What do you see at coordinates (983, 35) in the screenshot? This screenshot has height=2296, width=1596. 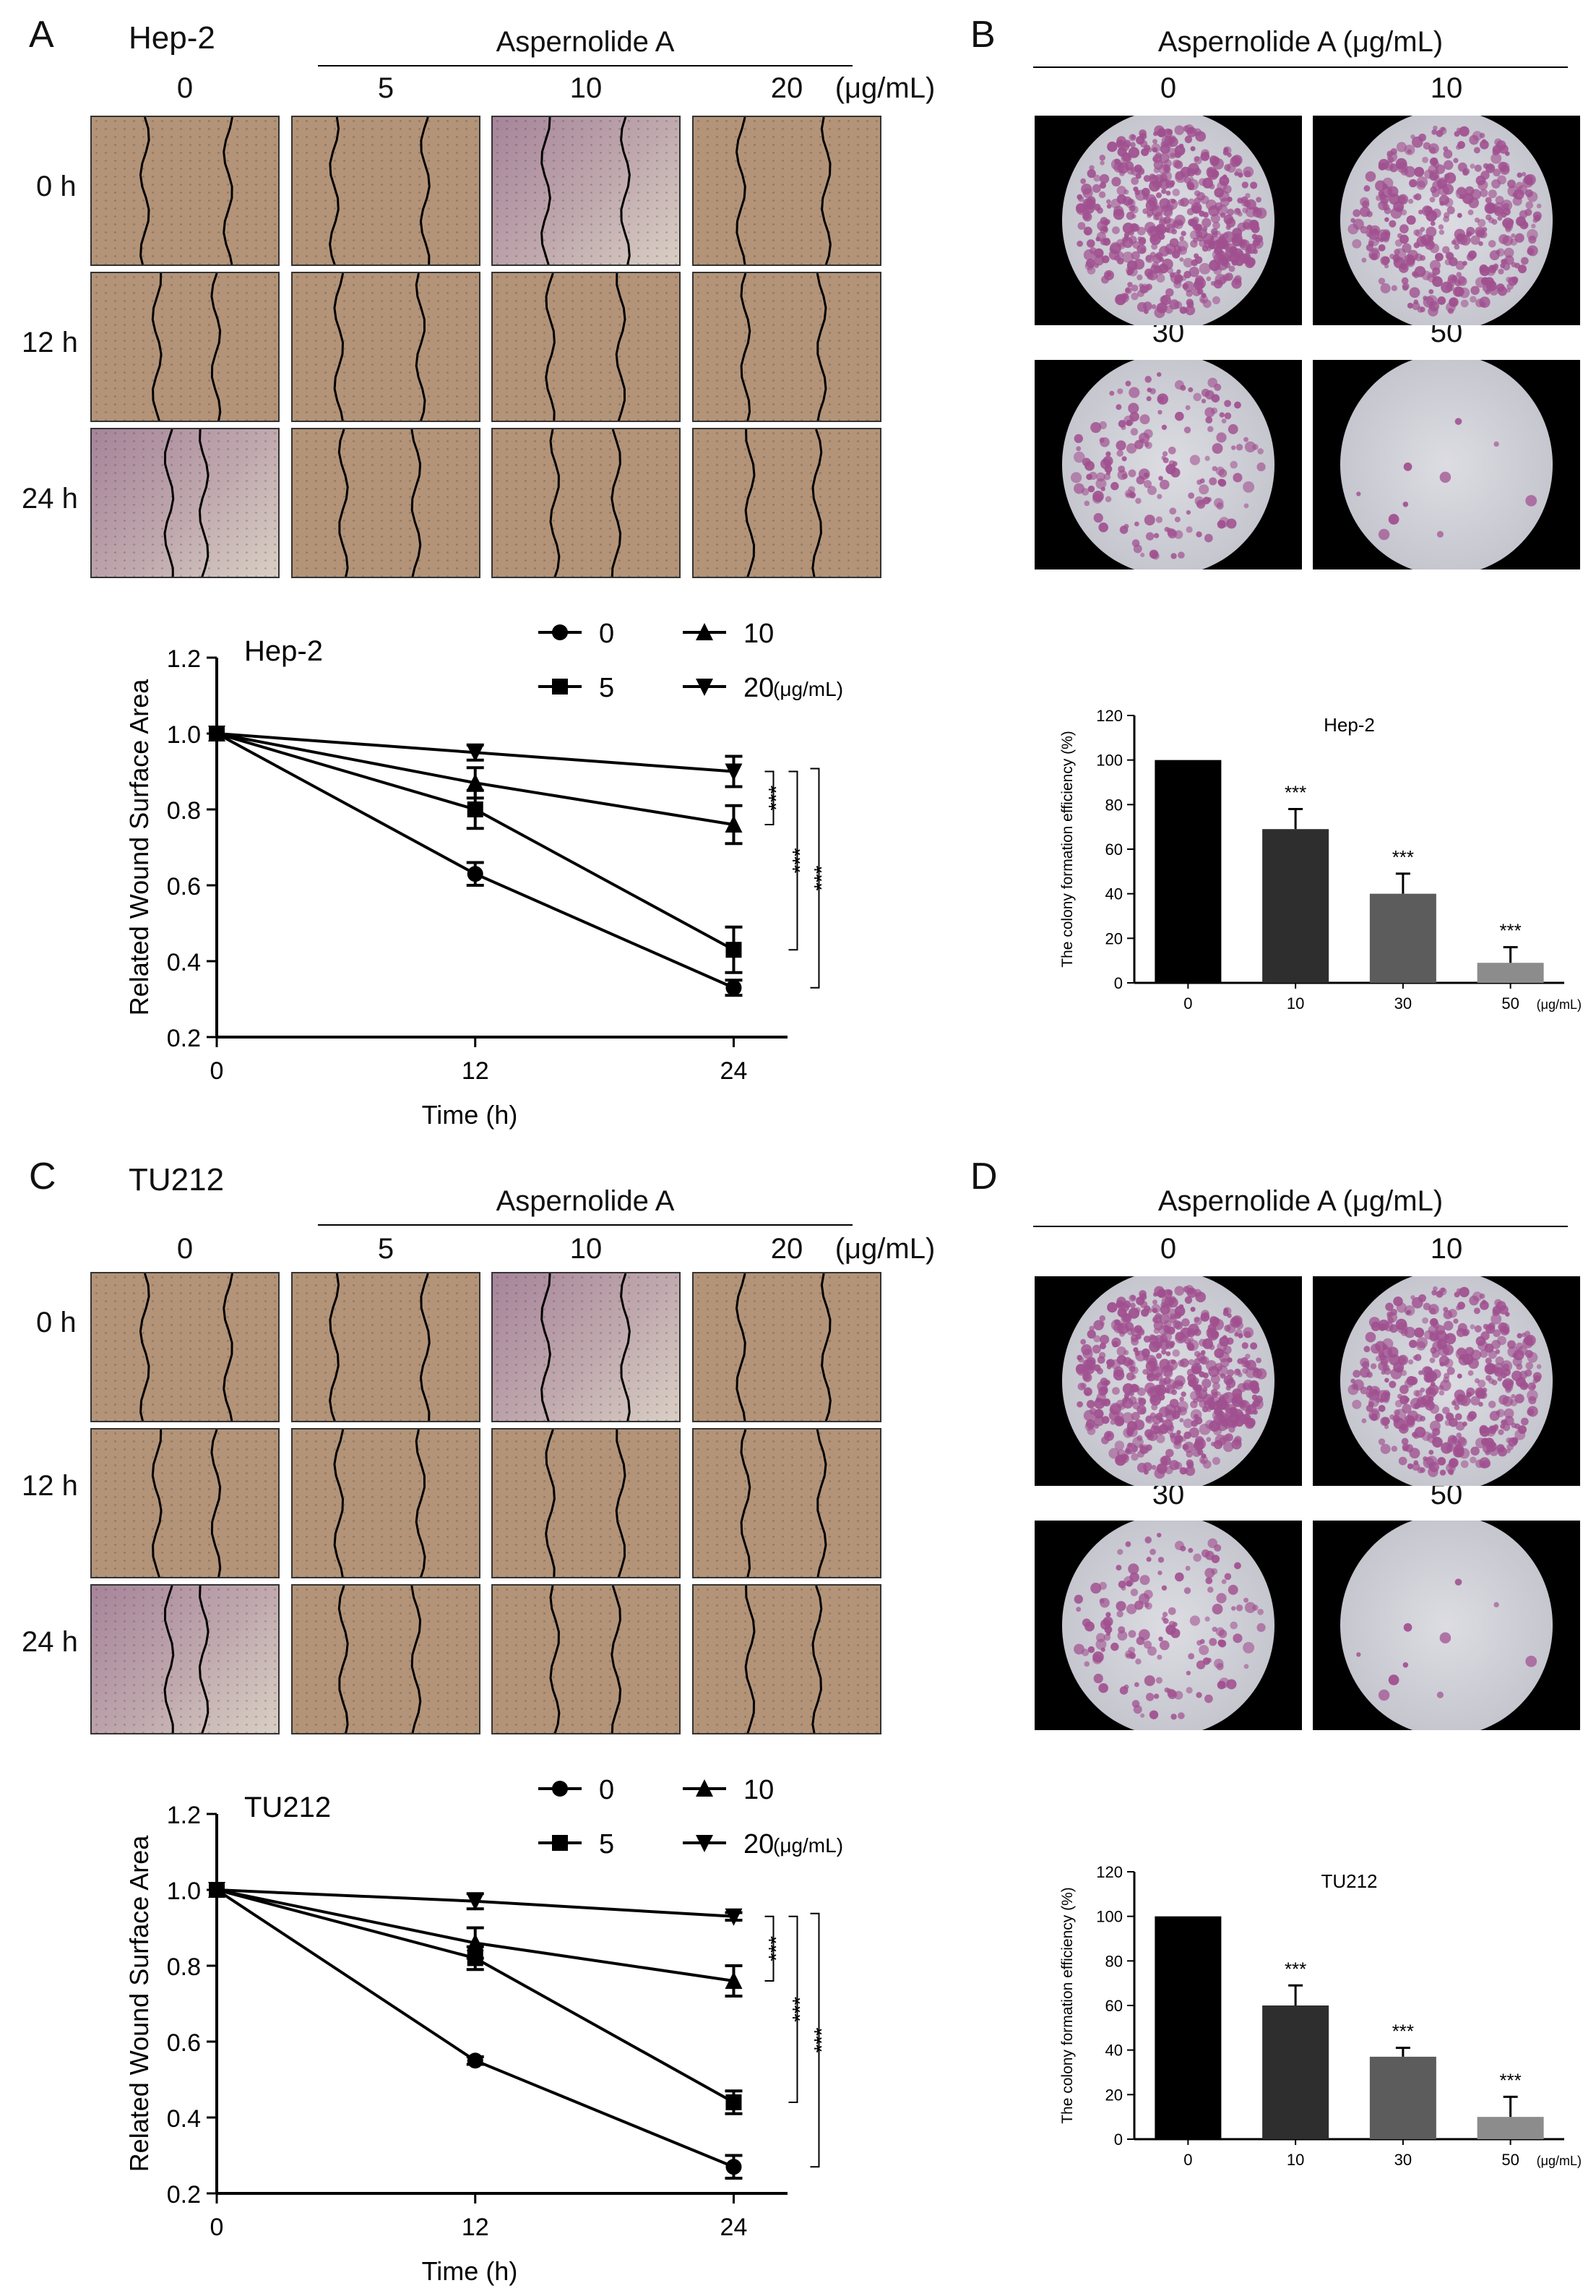 I see `panel-letter-b: B` at bounding box center [983, 35].